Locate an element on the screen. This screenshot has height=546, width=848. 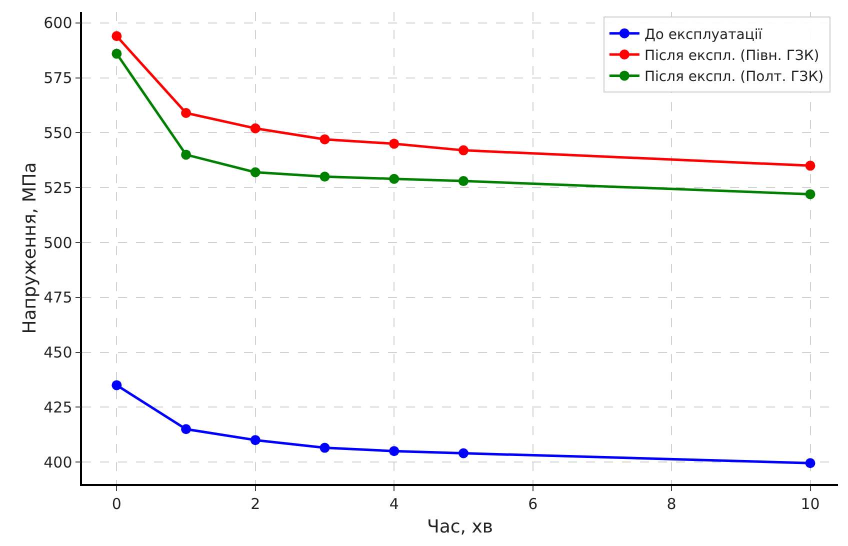
x-tick-label: 10 is located at coordinates (810, 503).